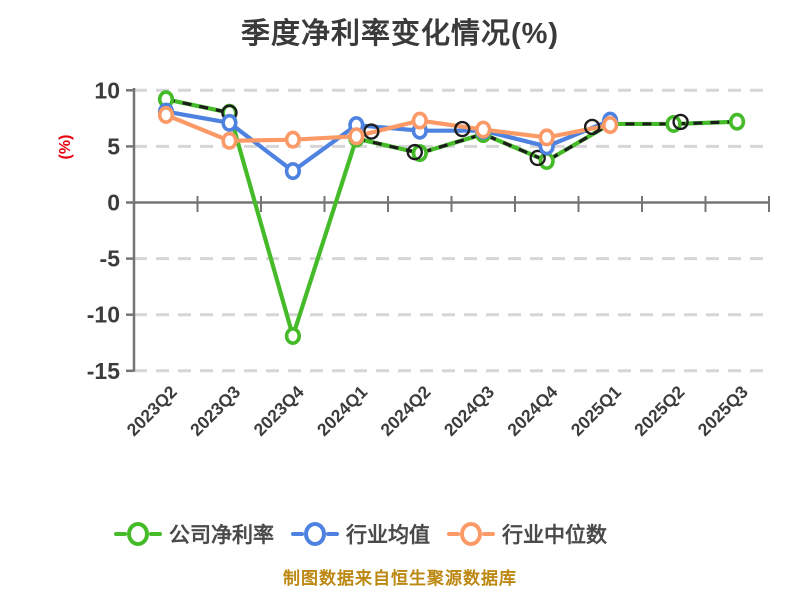 This screenshot has width=800, height=600. I want to click on x-category-label: 2023Q2, so click(152, 411).